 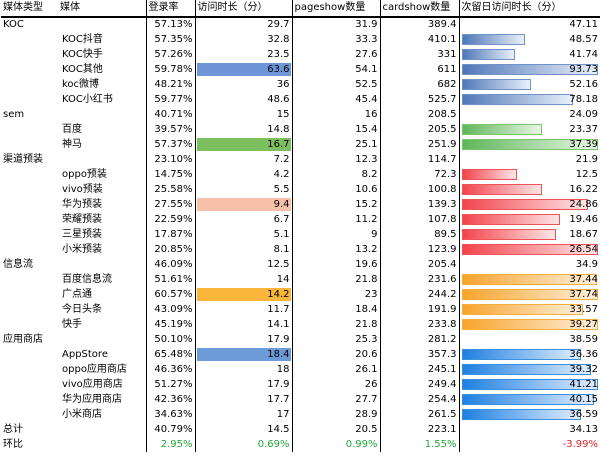 I want to click on media-type-label: 应用商店, so click(x=23, y=339).